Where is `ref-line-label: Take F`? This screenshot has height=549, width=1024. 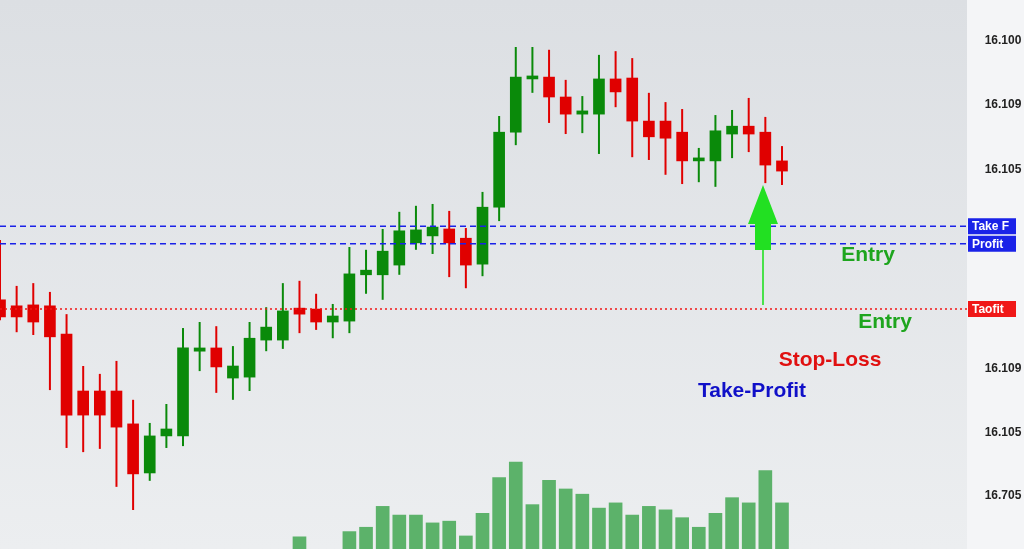 ref-line-label: Take F is located at coordinates (991, 226).